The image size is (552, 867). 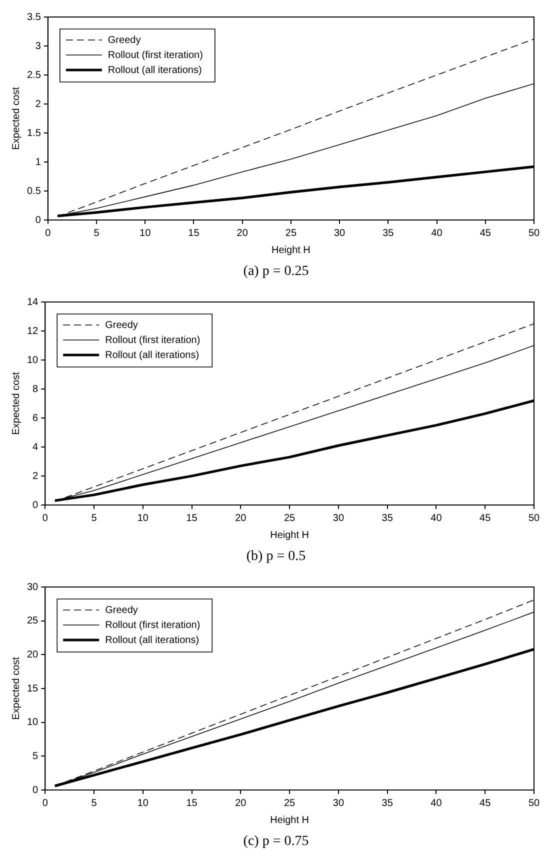 I want to click on y-tick-label: 15, so click(x=33, y=688).